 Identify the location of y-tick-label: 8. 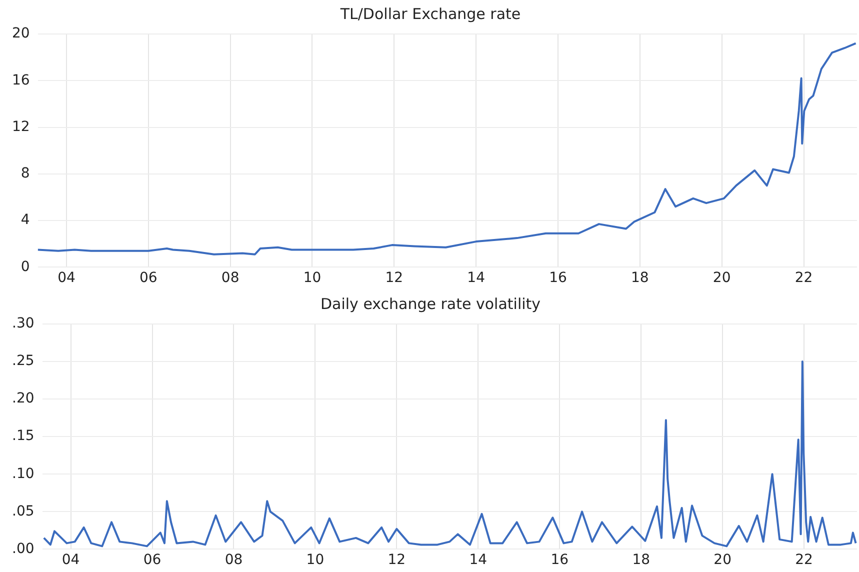
(25, 174).